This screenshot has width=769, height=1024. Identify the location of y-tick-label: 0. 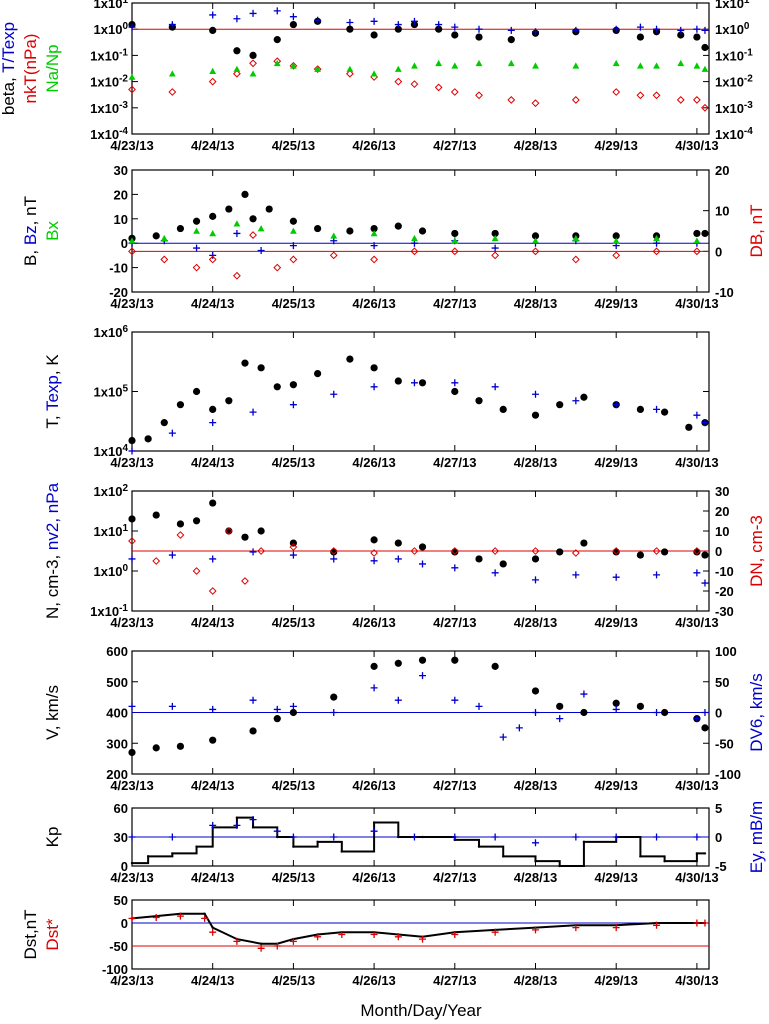
(124, 923).